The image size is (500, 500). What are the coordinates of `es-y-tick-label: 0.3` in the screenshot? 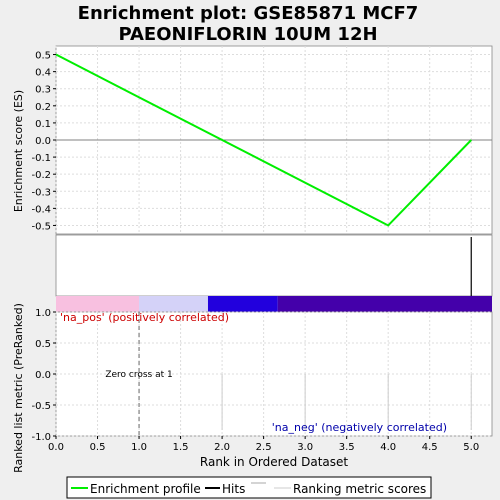 It's located at (43, 90).